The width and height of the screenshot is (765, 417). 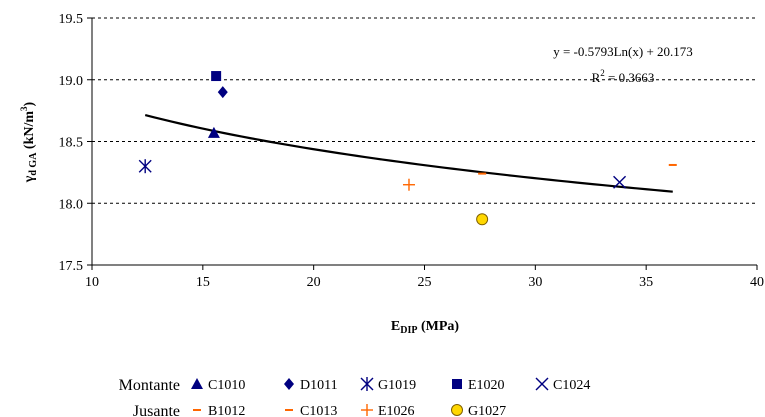 What do you see at coordinates (314, 282) in the screenshot?
I see `x-tick-label: 20` at bounding box center [314, 282].